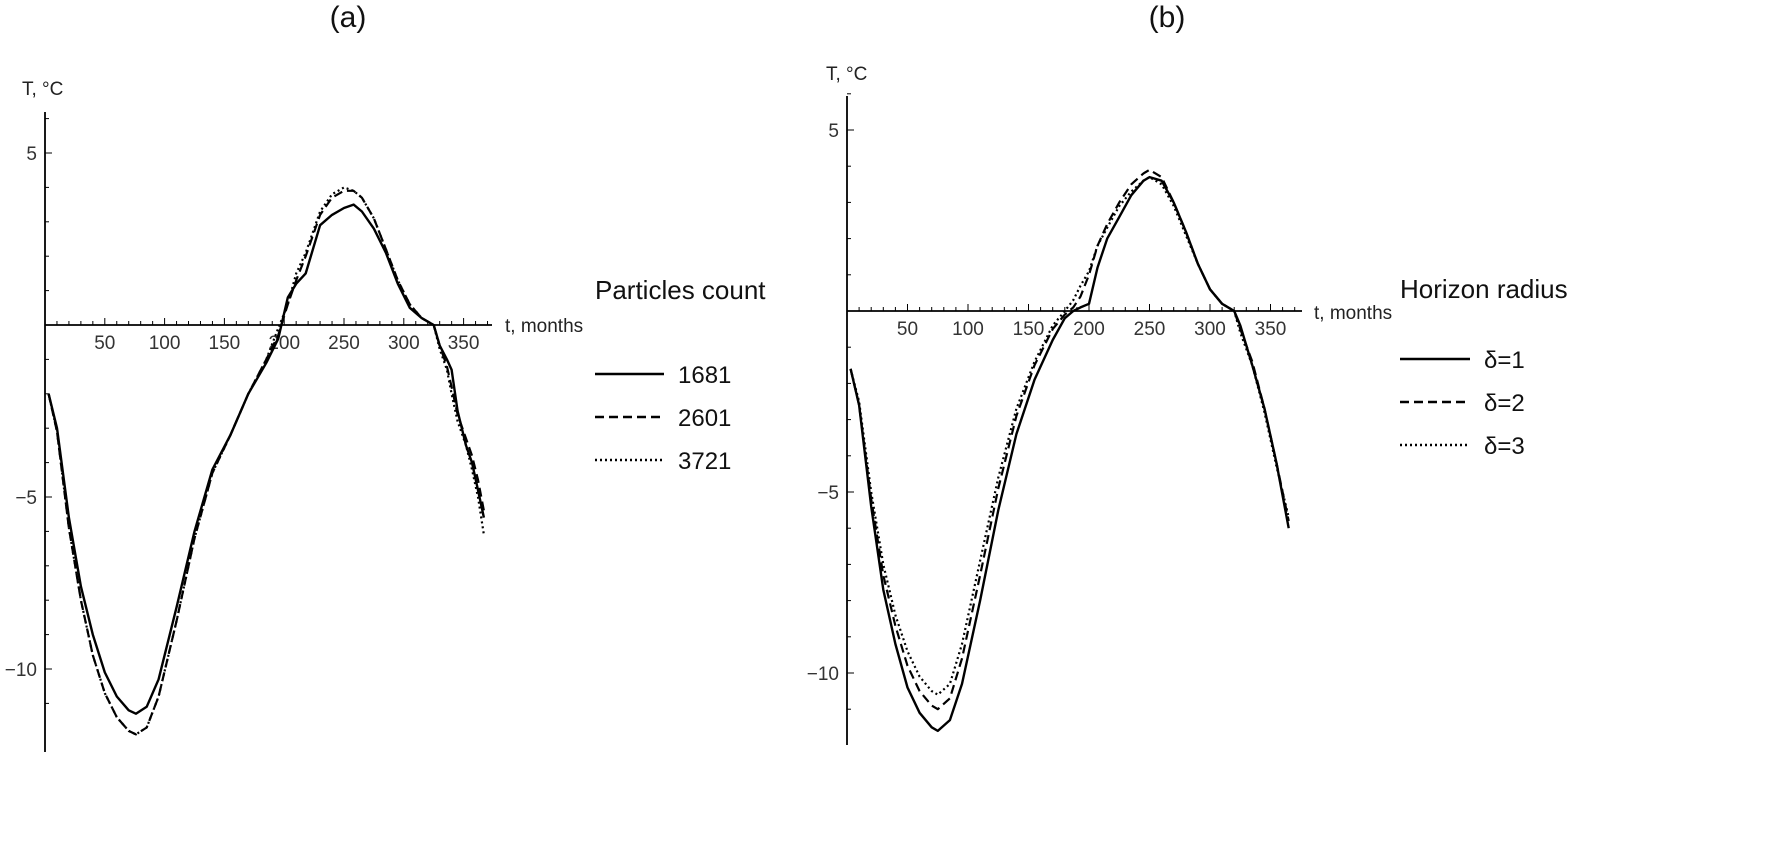 This screenshot has height=857, width=1772. I want to click on legend-entry-label: 3721, so click(704, 461).